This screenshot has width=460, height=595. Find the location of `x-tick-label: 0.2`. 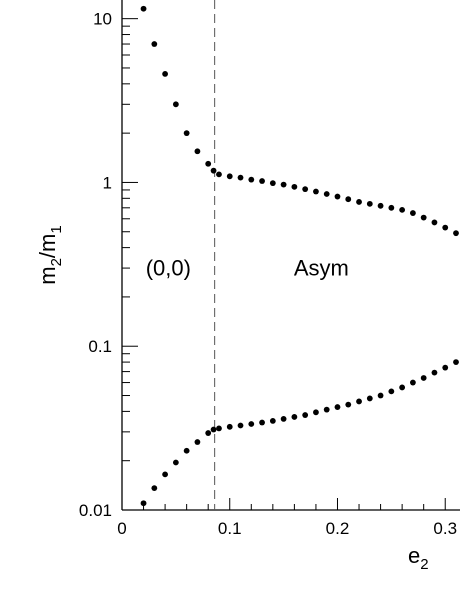

x-tick-label: 0.2 is located at coordinates (338, 528).